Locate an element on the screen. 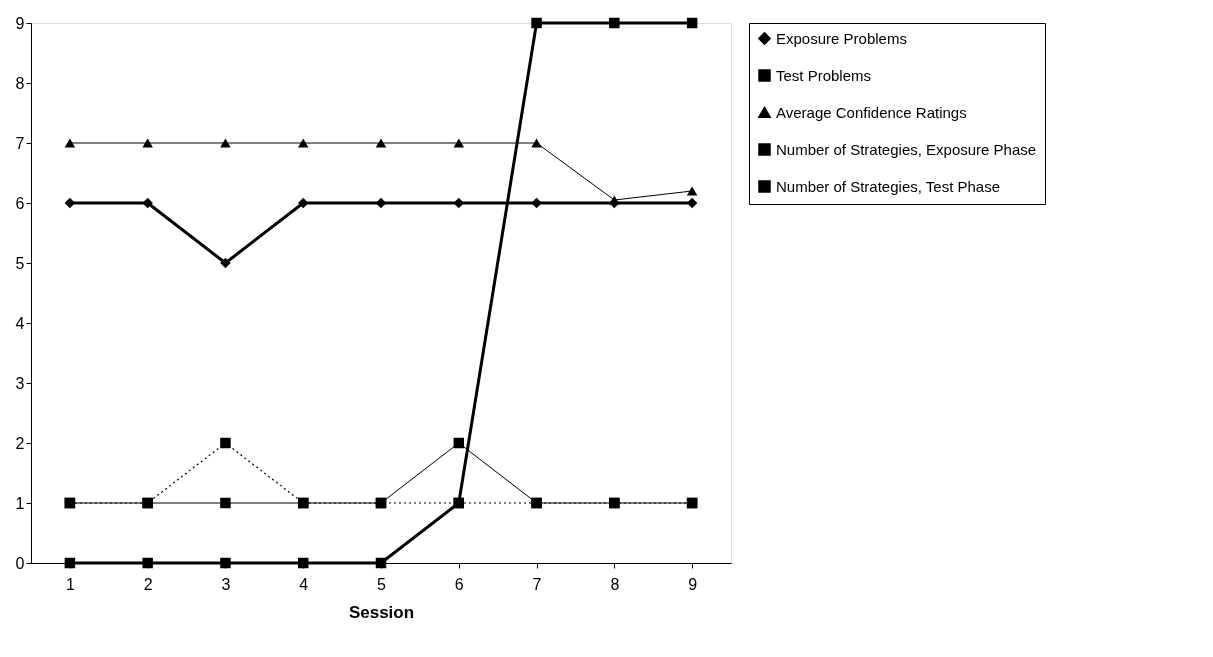  x-tick-label: 9 is located at coordinates (693, 584).